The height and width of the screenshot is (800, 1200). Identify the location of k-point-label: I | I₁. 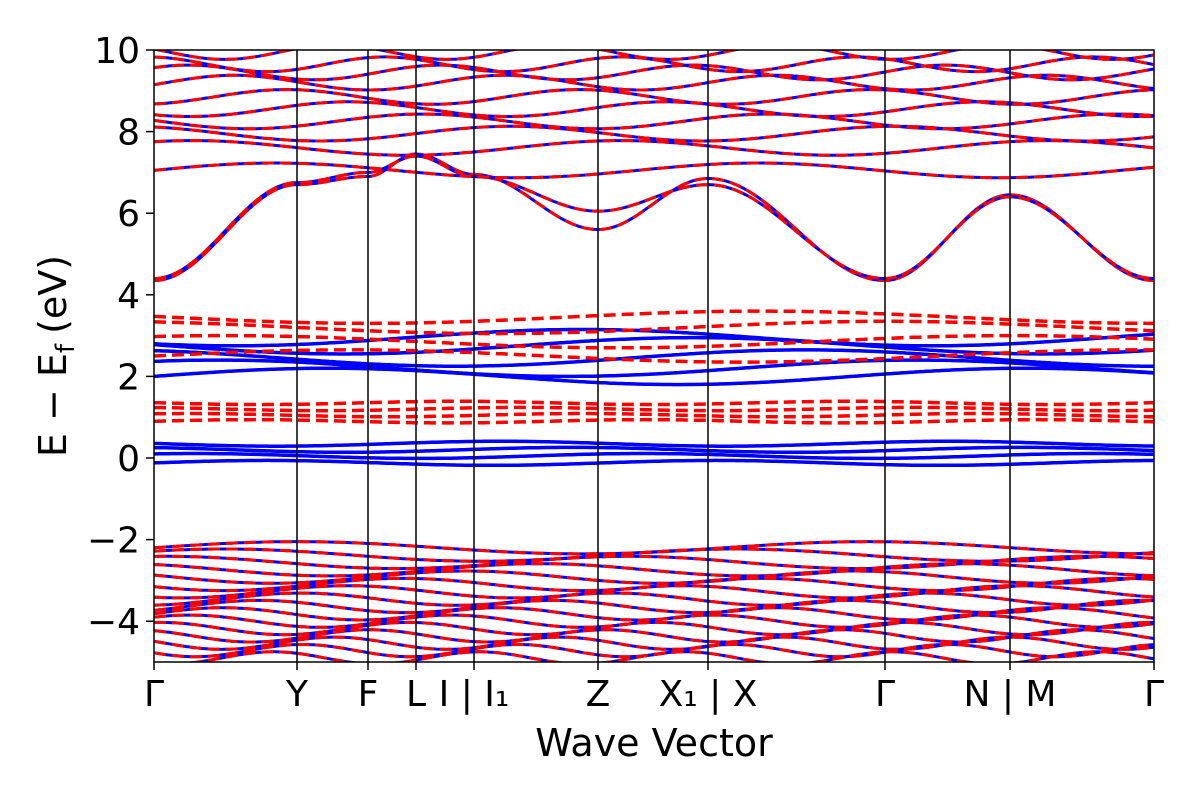
(474, 694).